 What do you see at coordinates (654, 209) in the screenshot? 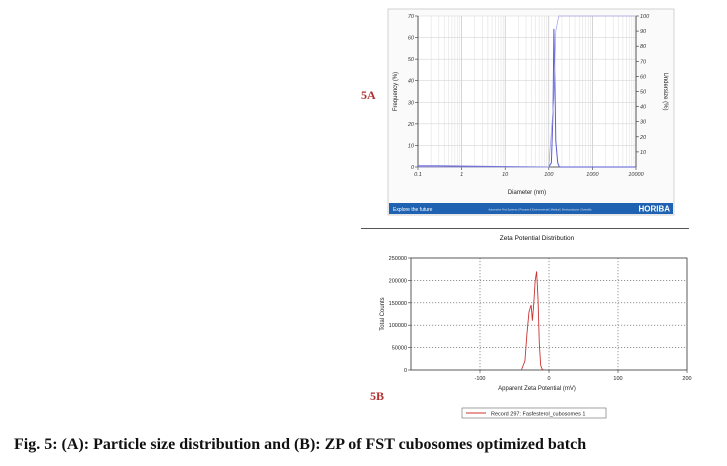
I see `horiba-logo: HORIBA` at bounding box center [654, 209].